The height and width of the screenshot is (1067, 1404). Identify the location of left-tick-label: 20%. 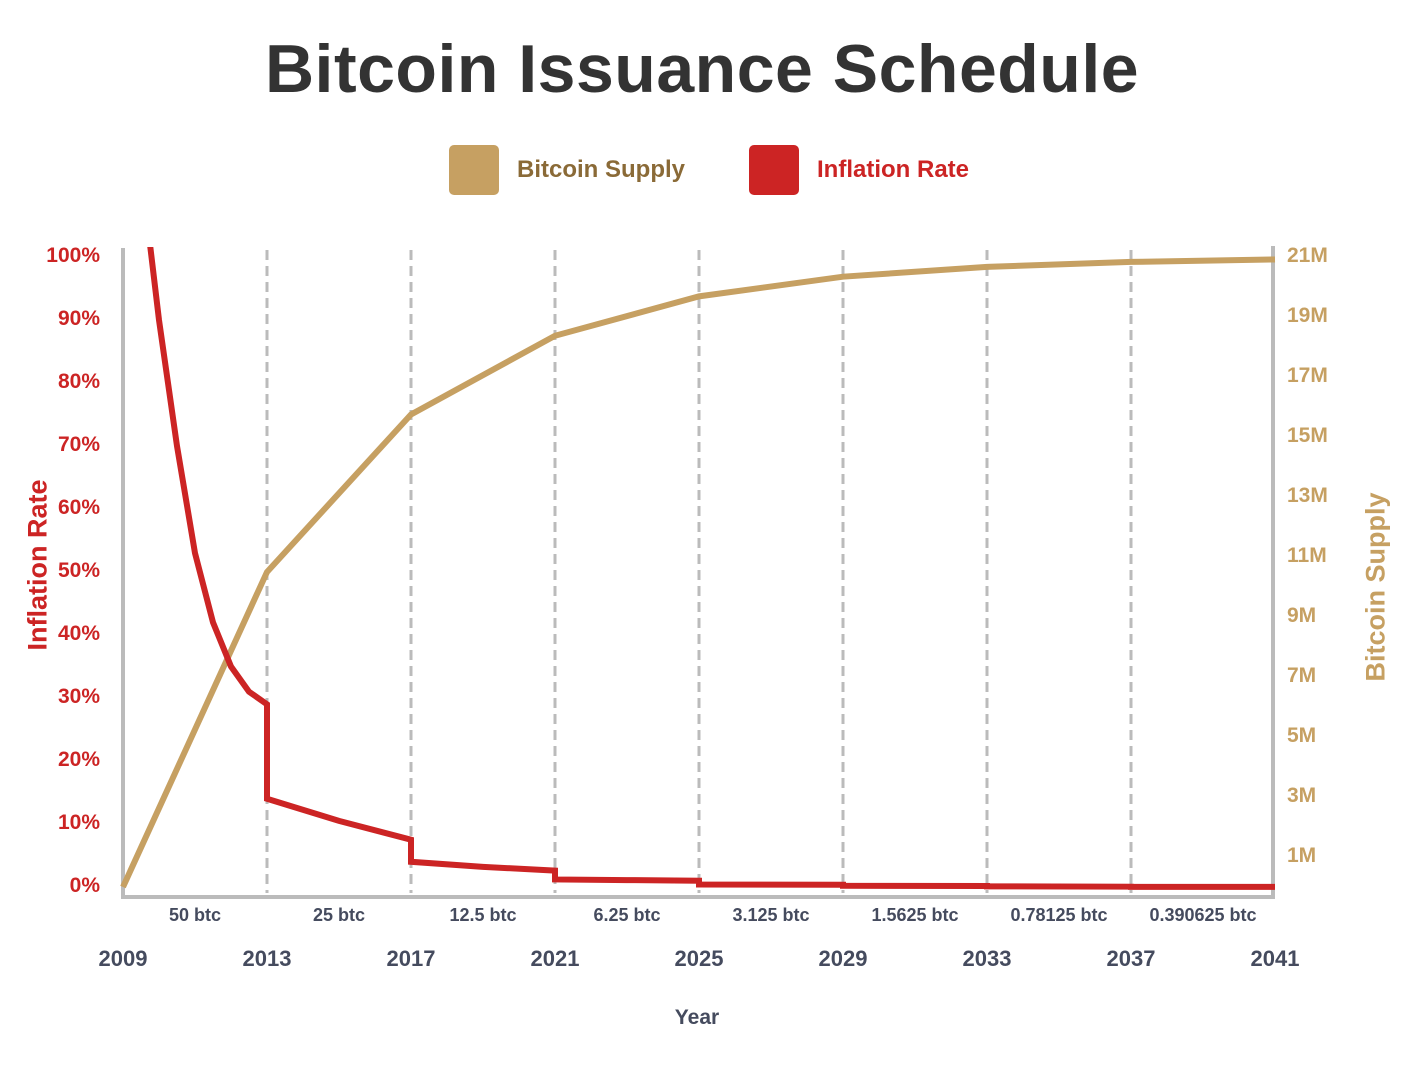
(78, 759).